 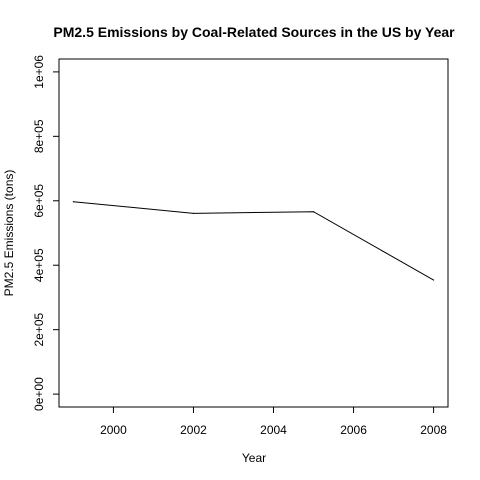 I want to click on x-tick-label: 2008, so click(x=433, y=430).